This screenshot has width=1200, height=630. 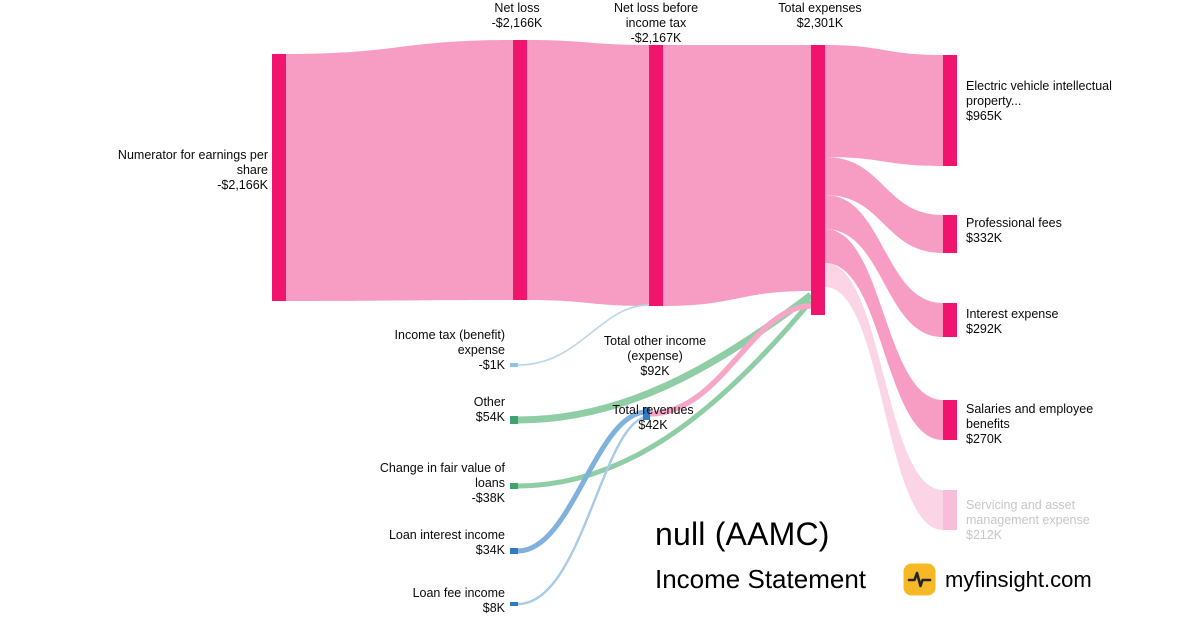 What do you see at coordinates (514, 420) in the screenshot?
I see `node-other` at bounding box center [514, 420].